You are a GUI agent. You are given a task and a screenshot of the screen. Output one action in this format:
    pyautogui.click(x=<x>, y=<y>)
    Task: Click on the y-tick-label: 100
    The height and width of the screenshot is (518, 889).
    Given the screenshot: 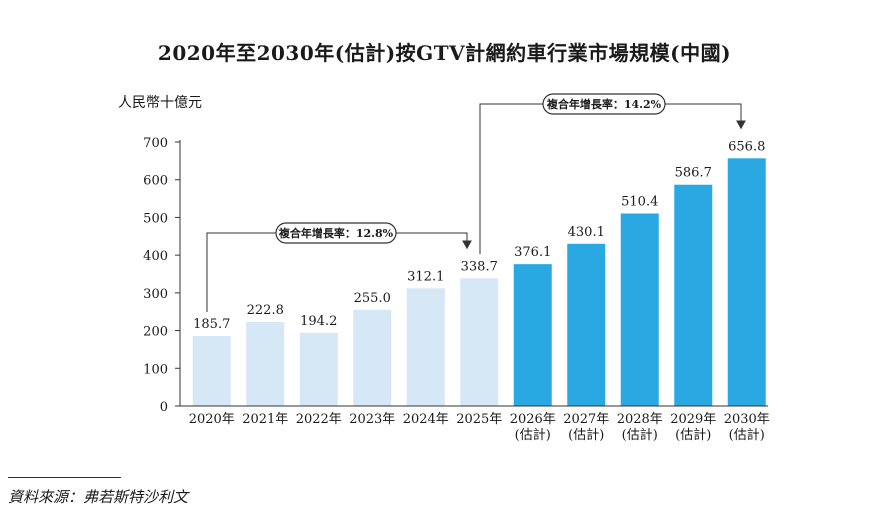 What is the action you would take?
    pyautogui.click(x=155, y=369)
    